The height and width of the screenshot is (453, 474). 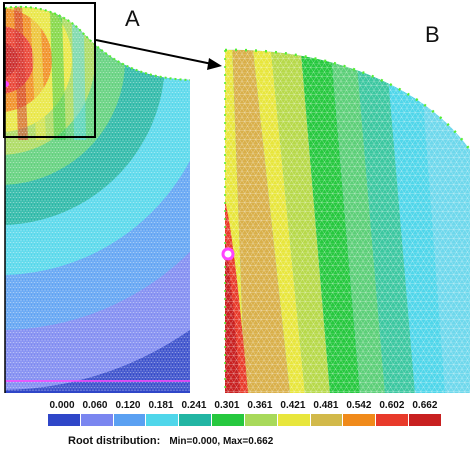 I want to click on legend-tick-label: 0.421, so click(x=293, y=405).